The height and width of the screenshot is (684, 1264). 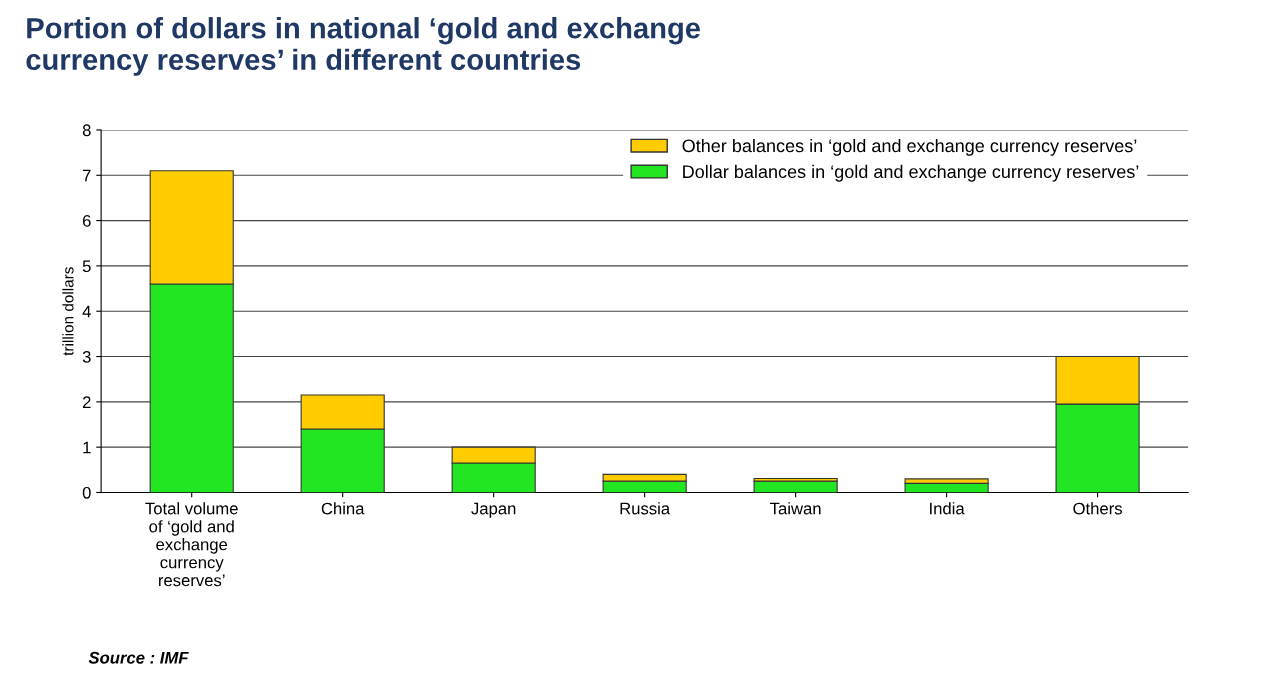 I want to click on y-tick-label: 5, so click(x=86, y=266).